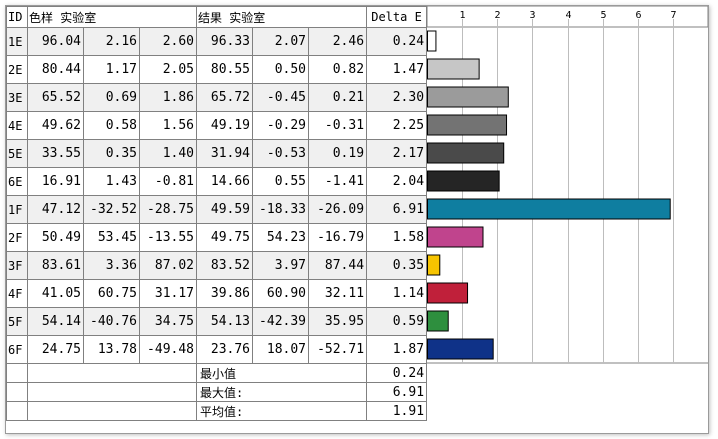 Image resolution: width=718 pixels, height=439 pixels. I want to click on result-lab-value: 87.44, so click(338, 265).